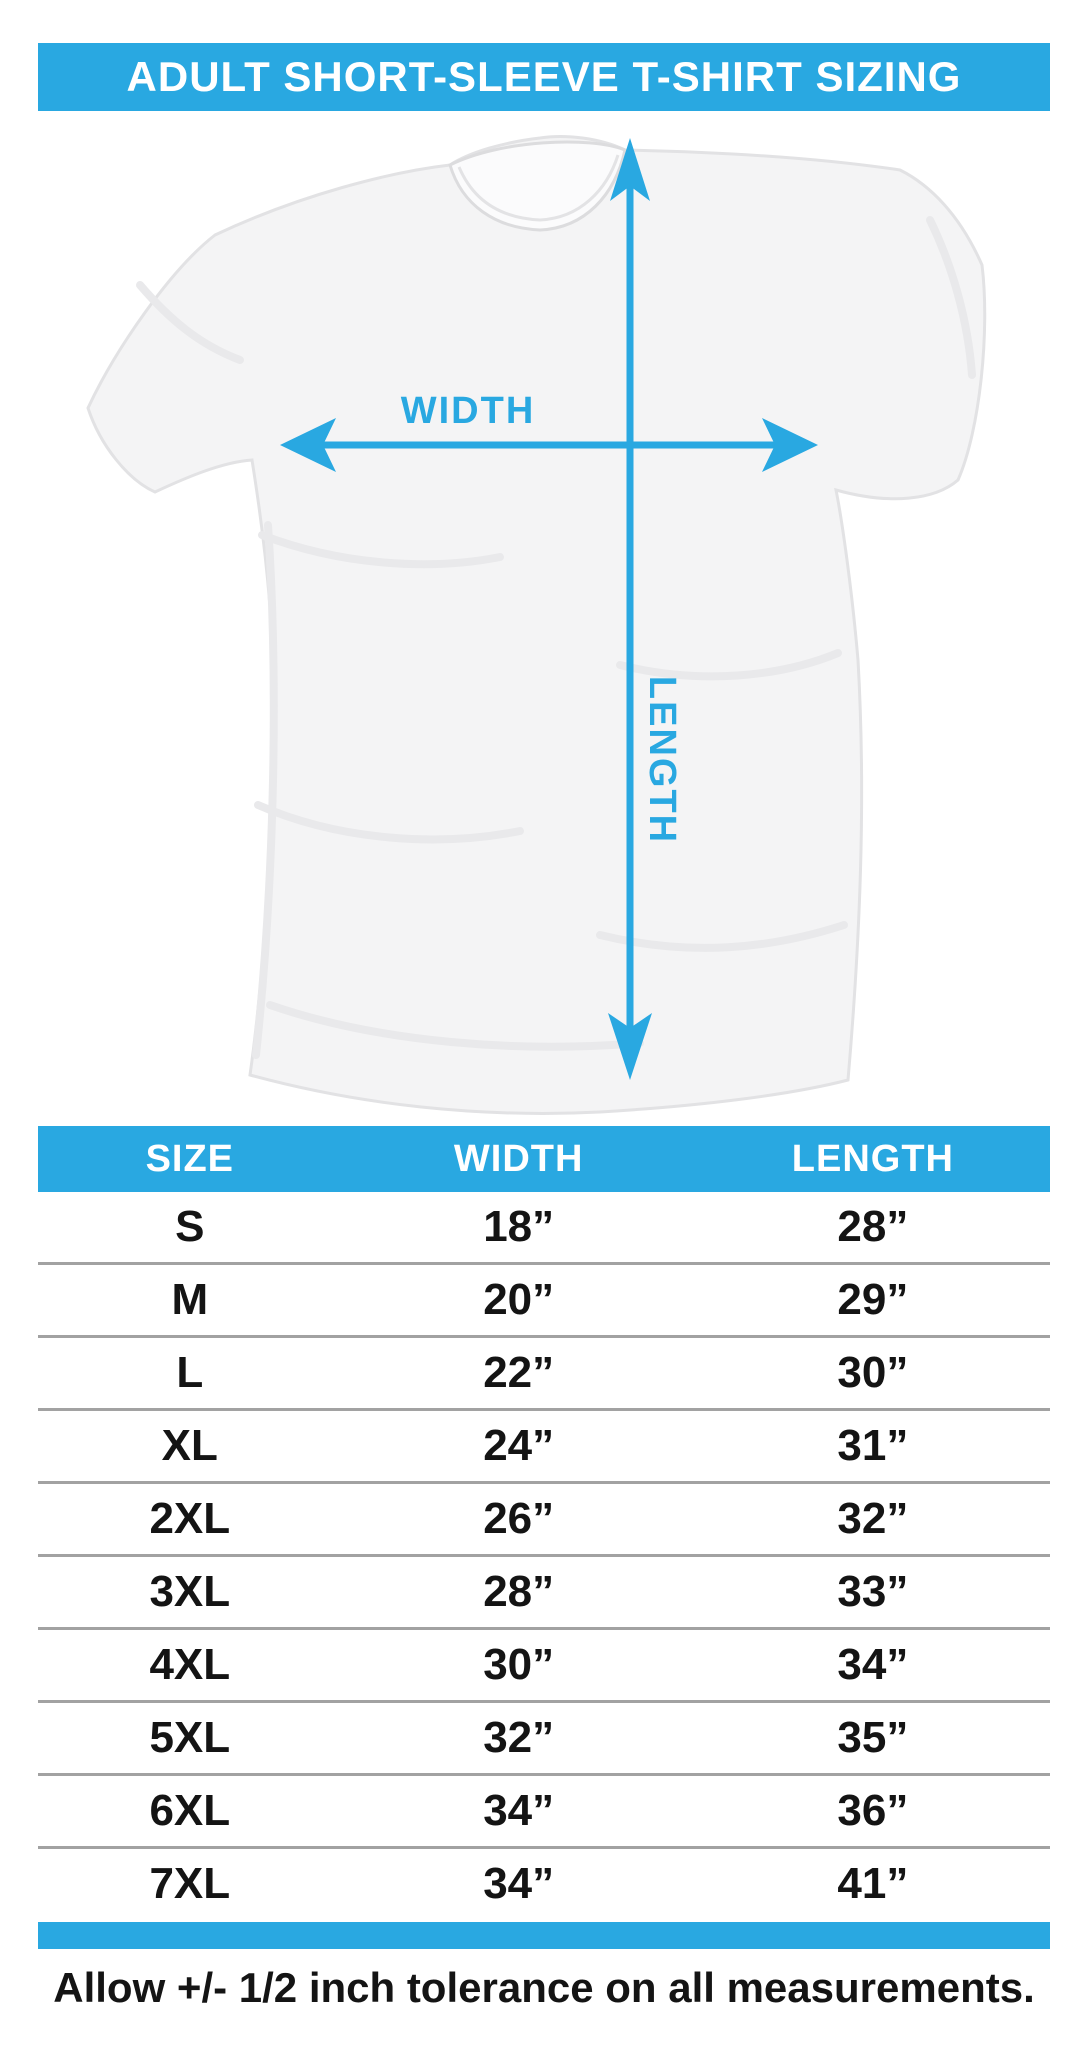 Image resolution: width=1088 pixels, height=2048 pixels. Describe the element at coordinates (630, 169) in the screenshot. I see `length-arrowhead-top` at that location.